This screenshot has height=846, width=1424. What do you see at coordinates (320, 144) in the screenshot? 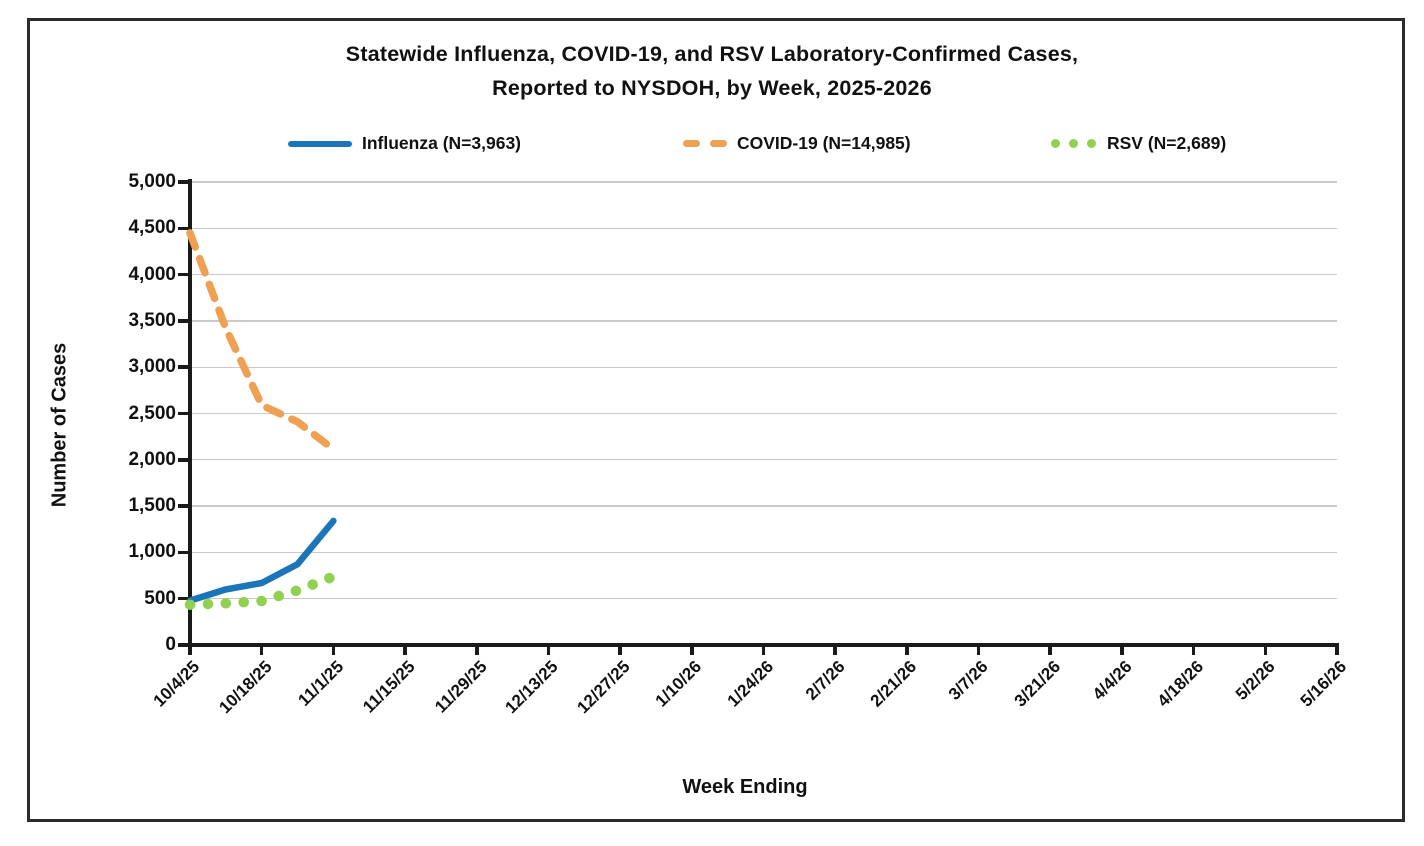
I see `influenza-legend-swatch` at bounding box center [320, 144].